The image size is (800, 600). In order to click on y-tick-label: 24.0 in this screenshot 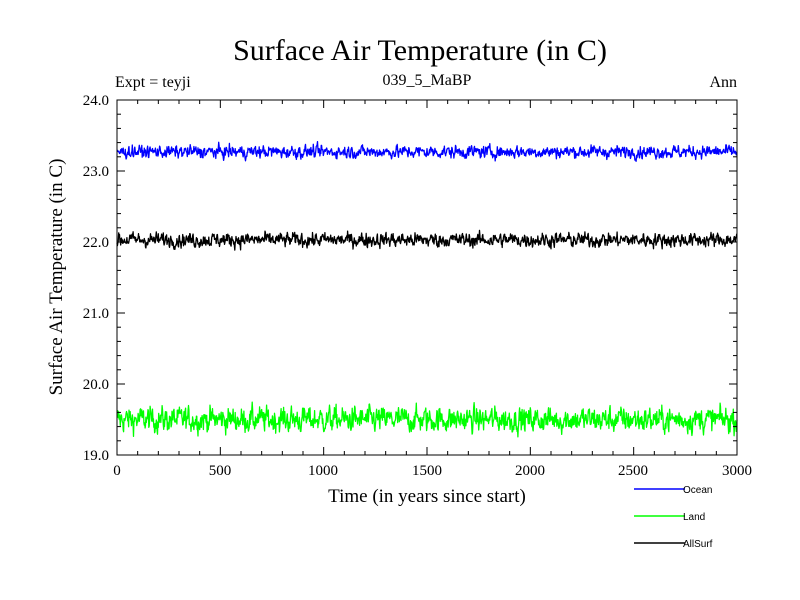, I will do `click(96, 101)`.